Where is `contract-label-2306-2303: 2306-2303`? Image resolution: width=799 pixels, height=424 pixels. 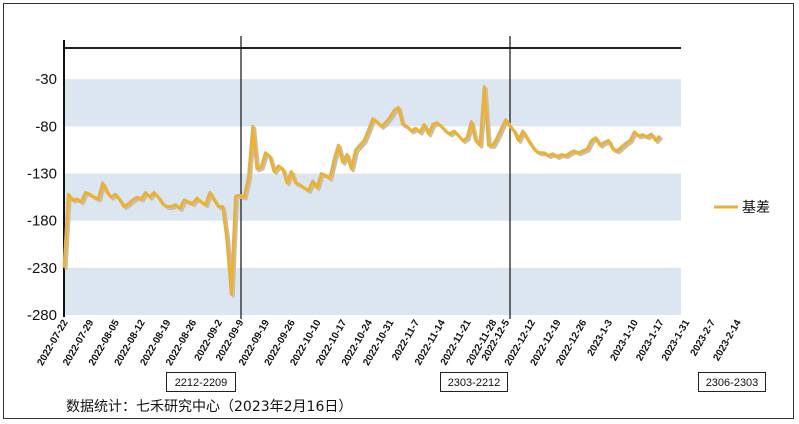 contract-label-2306-2303: 2306-2303 is located at coordinates (732, 382).